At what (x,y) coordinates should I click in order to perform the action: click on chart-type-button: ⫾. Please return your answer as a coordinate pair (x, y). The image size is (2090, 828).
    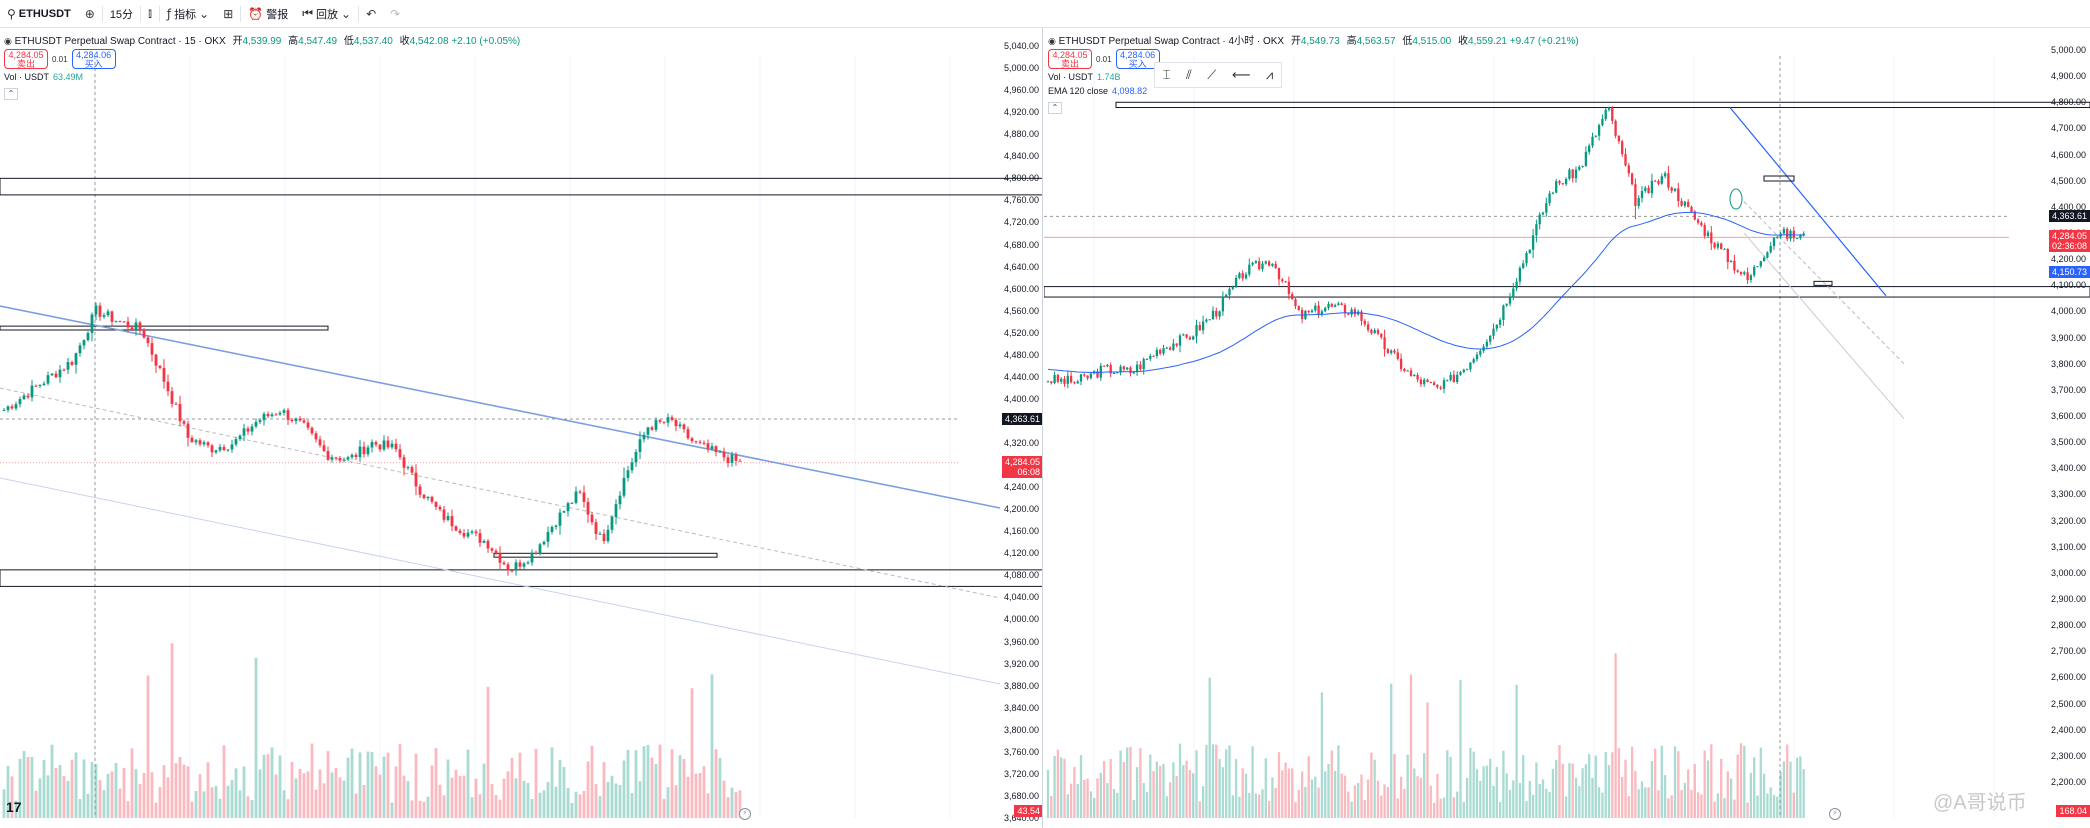
    Looking at the image, I should click on (150, 14).